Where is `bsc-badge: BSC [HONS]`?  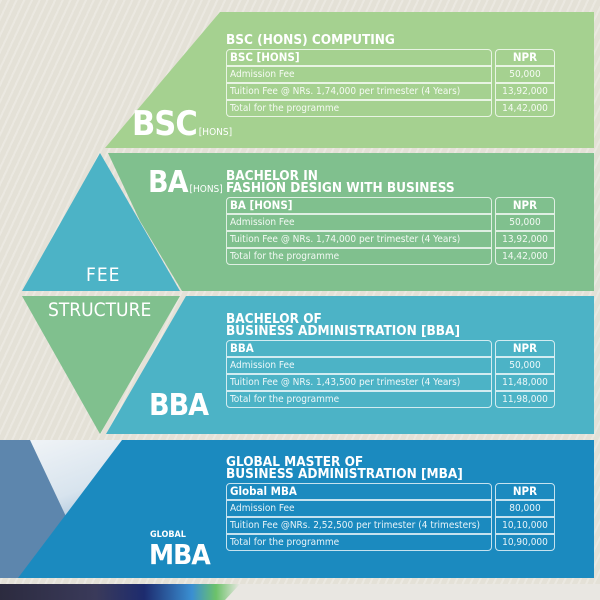 bsc-badge: BSC [HONS] is located at coordinates (182, 124).